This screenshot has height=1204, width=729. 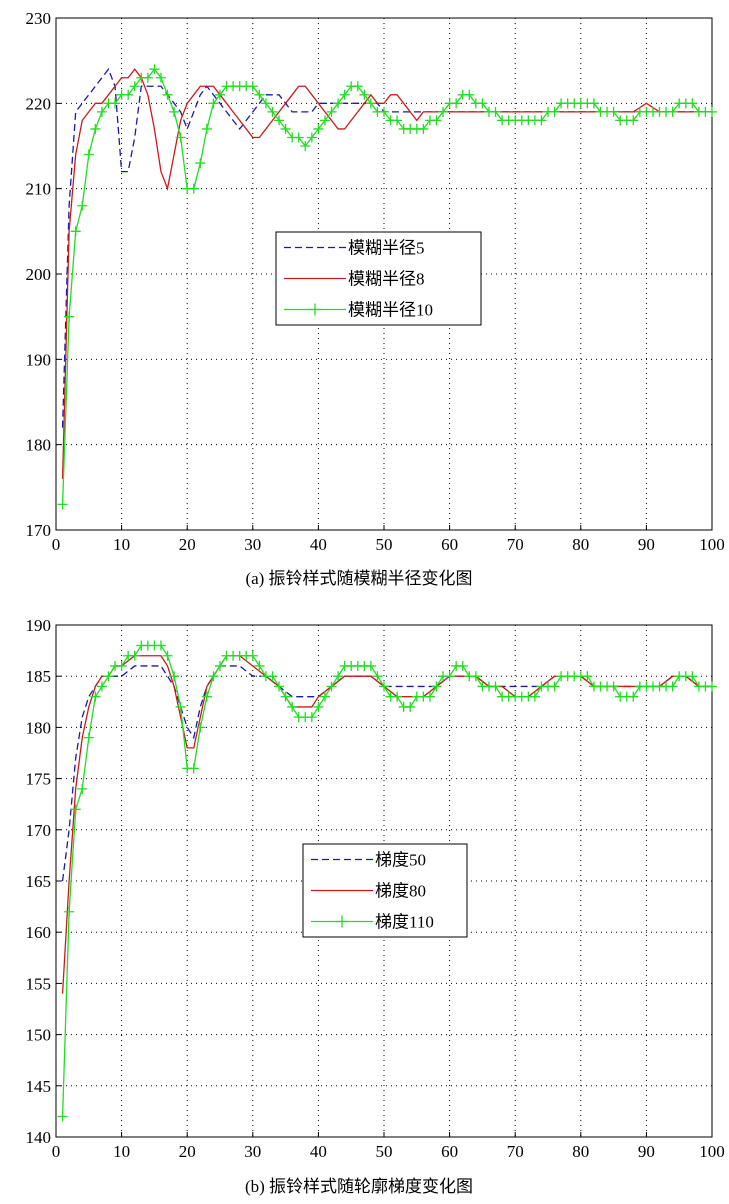 I want to click on x-tick-label: 90, so click(x=646, y=1151).